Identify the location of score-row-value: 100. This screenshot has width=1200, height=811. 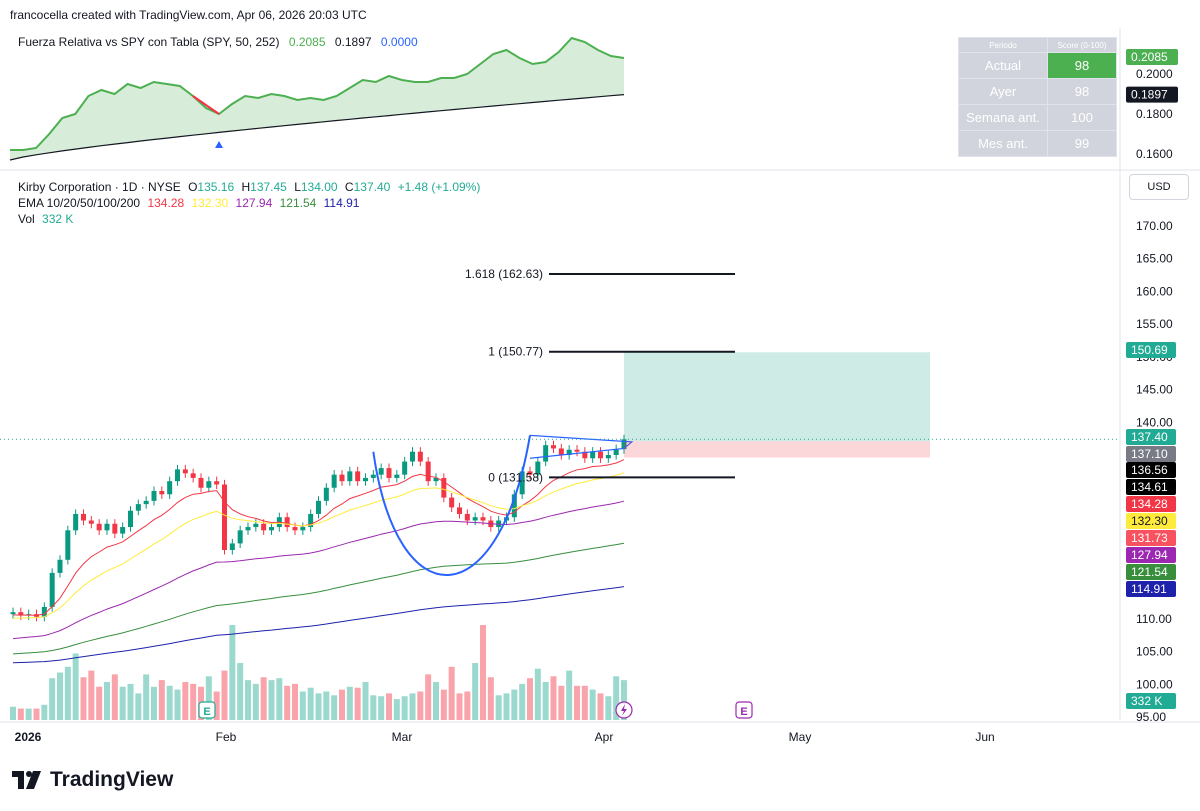
(1082, 117).